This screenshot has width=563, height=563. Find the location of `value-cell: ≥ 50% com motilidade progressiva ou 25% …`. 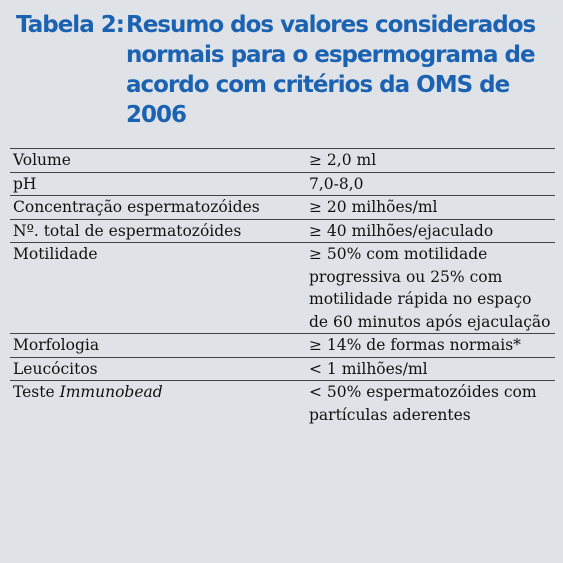

value-cell: ≥ 50% com motilidade progressiva ou 25% … is located at coordinates (430, 288).